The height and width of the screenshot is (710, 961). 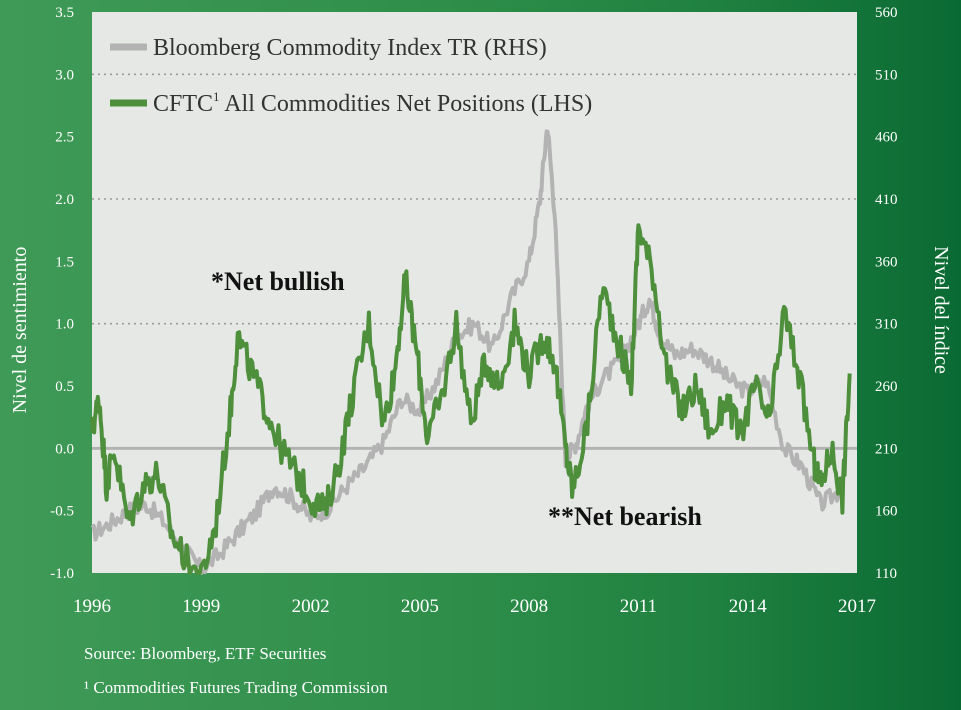 I want to click on right-tick-label: 260, so click(x=886, y=387).